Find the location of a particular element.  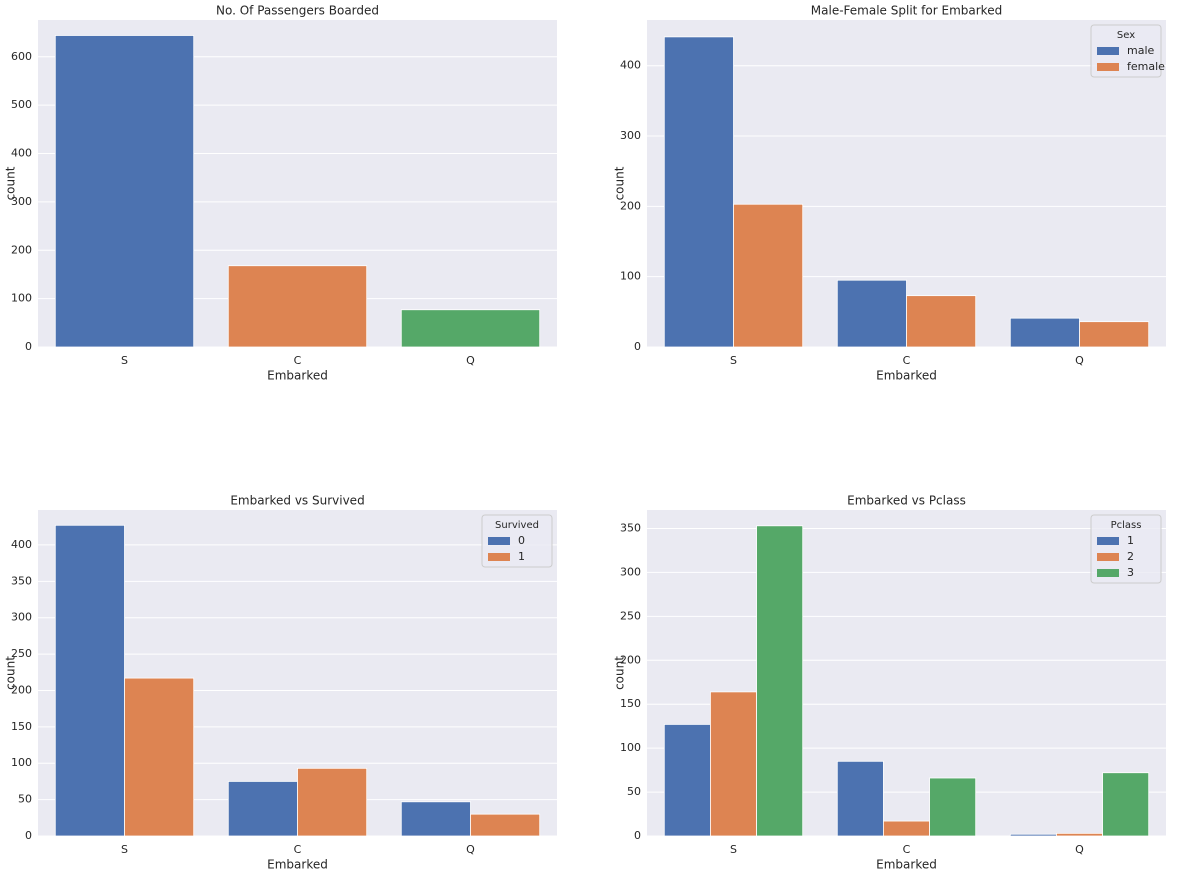

chart-title: Male-Female Split for Embarked is located at coordinates (906, 11).